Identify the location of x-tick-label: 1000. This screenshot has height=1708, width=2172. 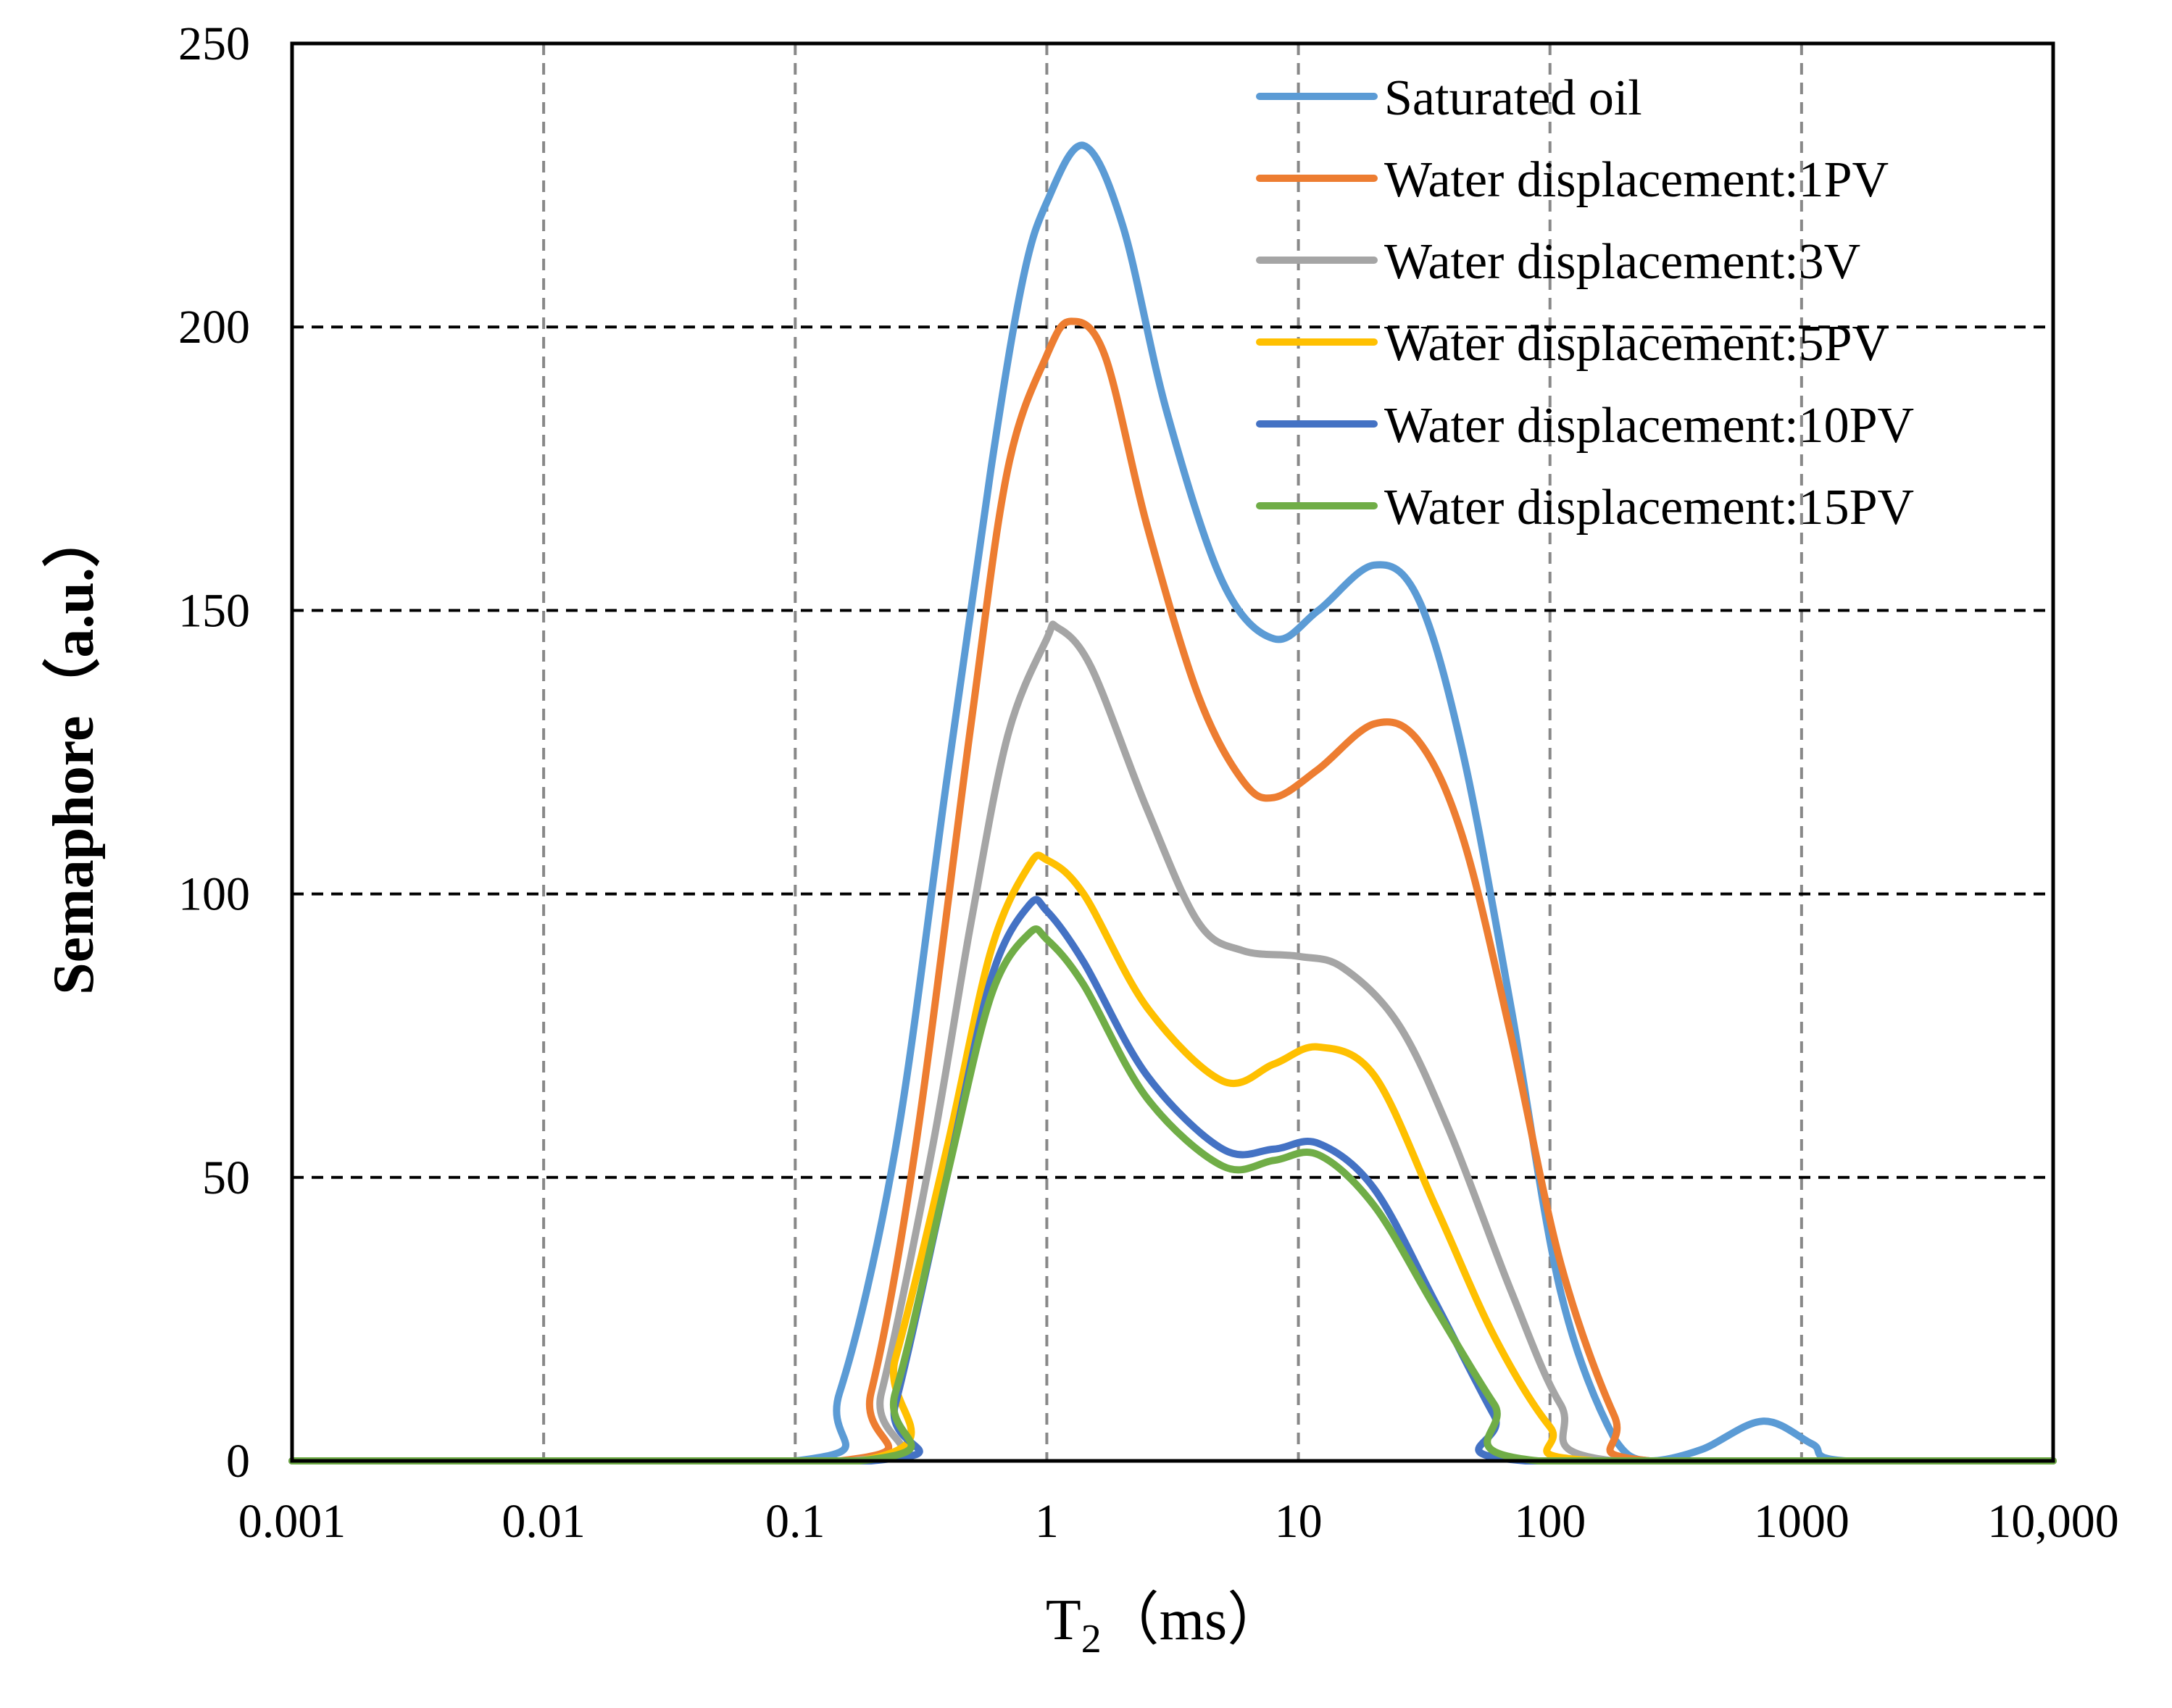
(1801, 1521).